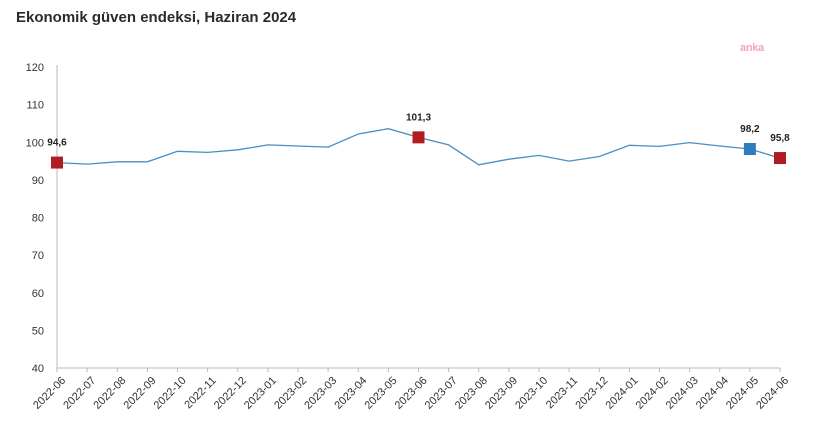 The width and height of the screenshot is (820, 446). Describe the element at coordinates (350, 393) in the screenshot. I see `x-tick-label: 2023-04` at that location.